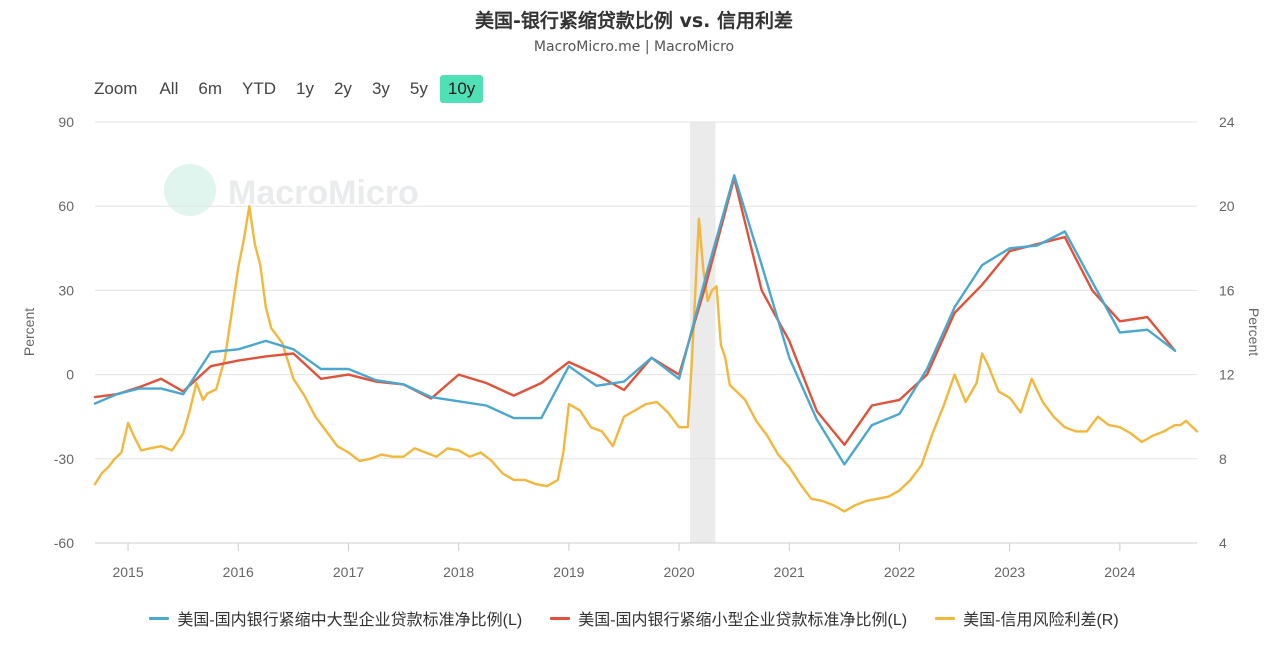 The width and height of the screenshot is (1268, 670). Describe the element at coordinates (210, 88) in the screenshot. I see `zoom-button-6m: 6m` at that location.